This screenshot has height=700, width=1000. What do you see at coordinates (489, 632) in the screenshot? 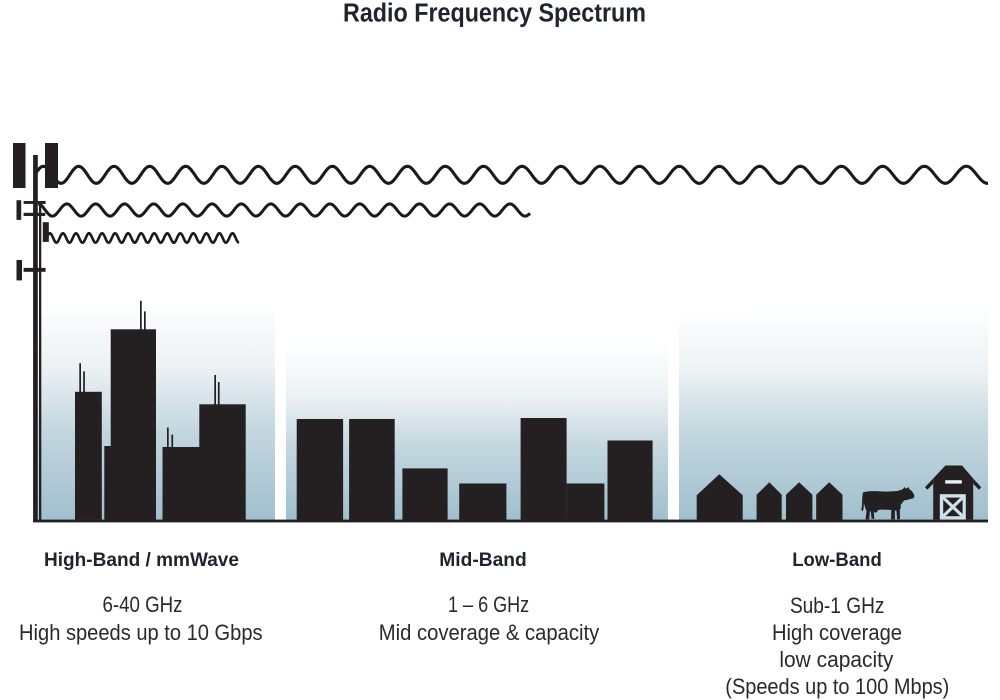
I see `svg-text: Mid coverage & capacity` at bounding box center [489, 632].